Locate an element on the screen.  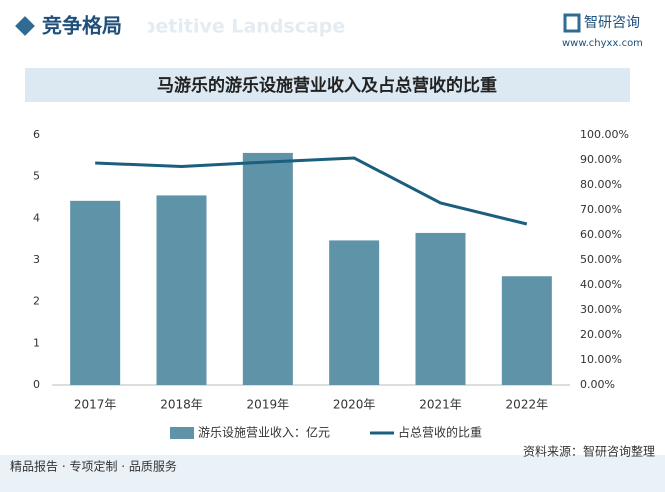
y2-tick-label: 70.00% is located at coordinates (601, 209).